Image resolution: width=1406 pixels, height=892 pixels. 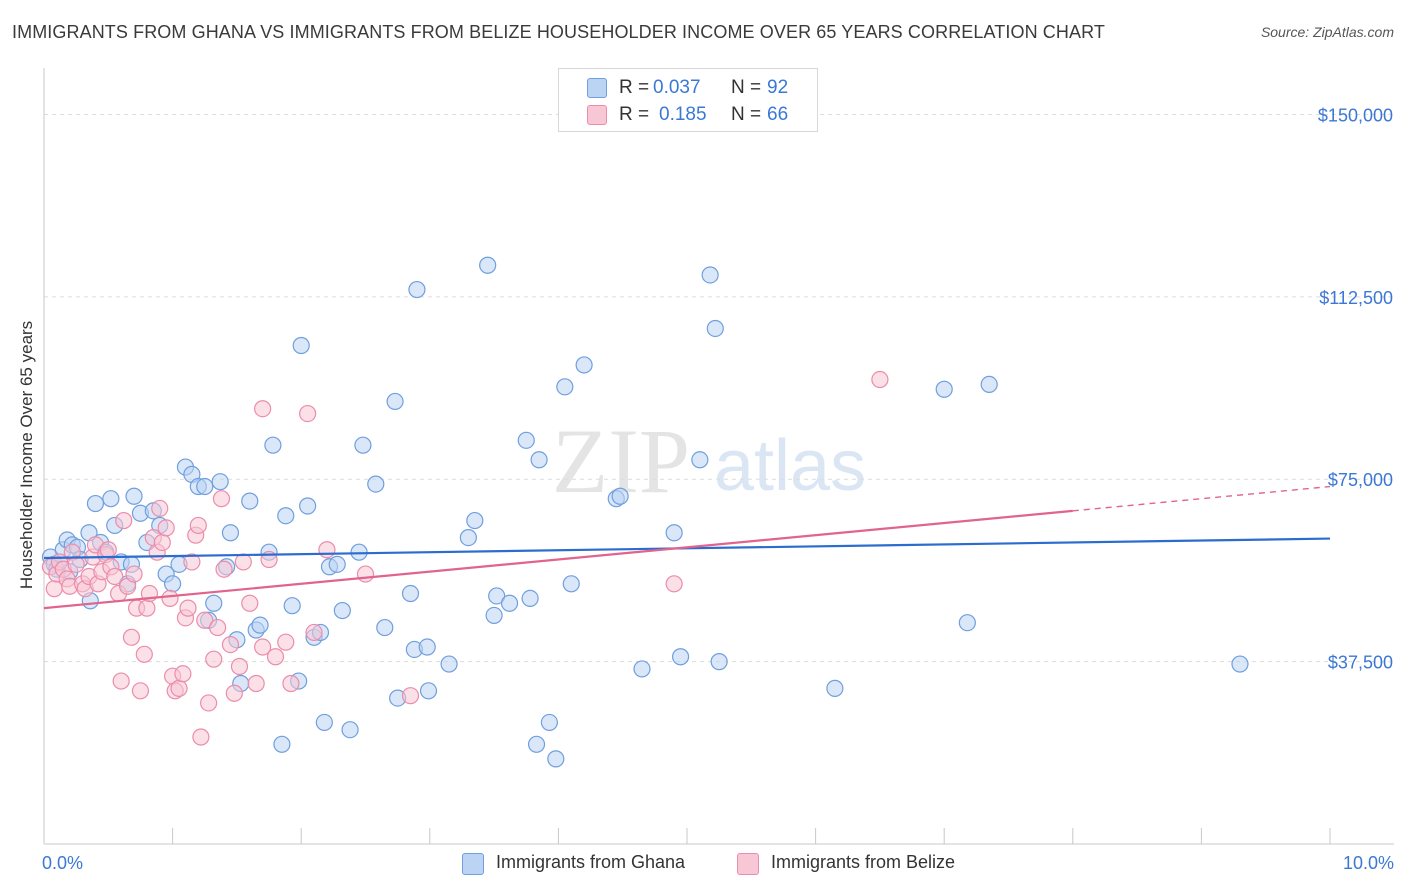 I want to click on ghana-r-label: R =, so click(x=634, y=87).